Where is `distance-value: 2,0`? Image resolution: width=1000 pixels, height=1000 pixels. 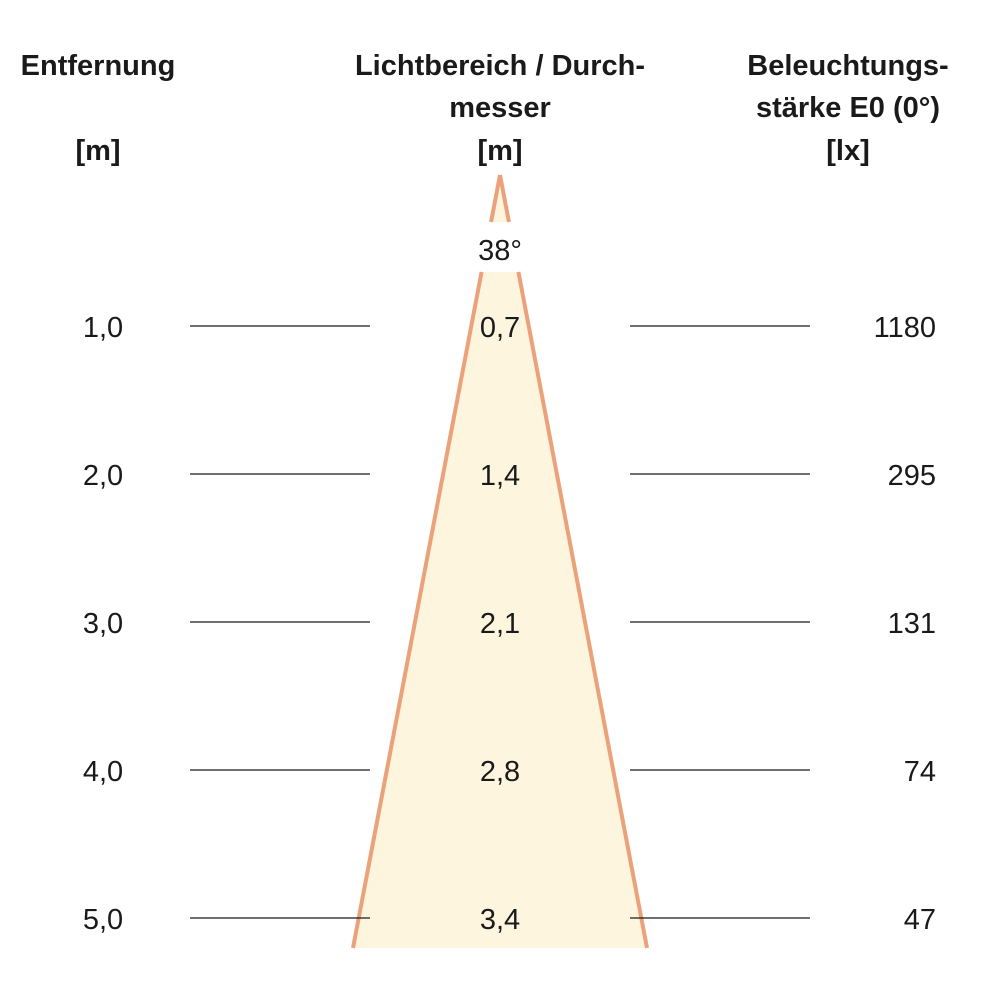 distance-value: 2,0 is located at coordinates (103, 476).